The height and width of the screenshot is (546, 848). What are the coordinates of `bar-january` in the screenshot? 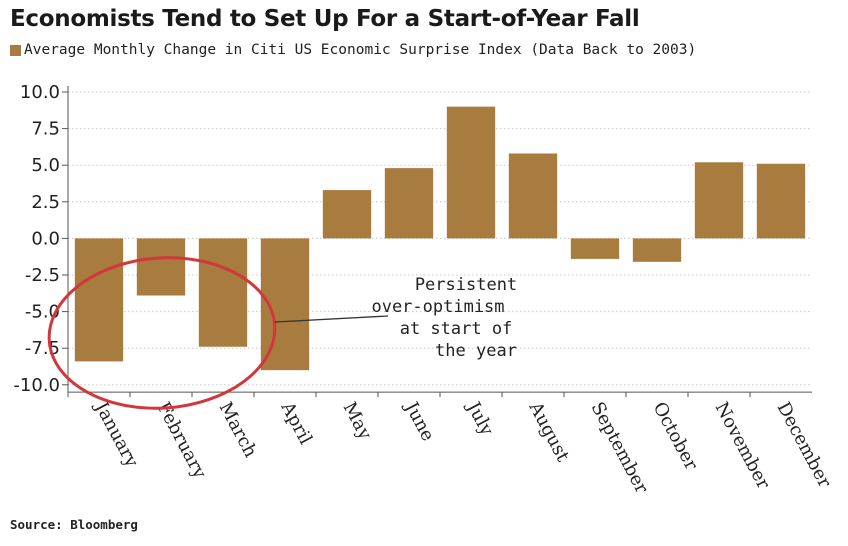 It's located at (99, 300).